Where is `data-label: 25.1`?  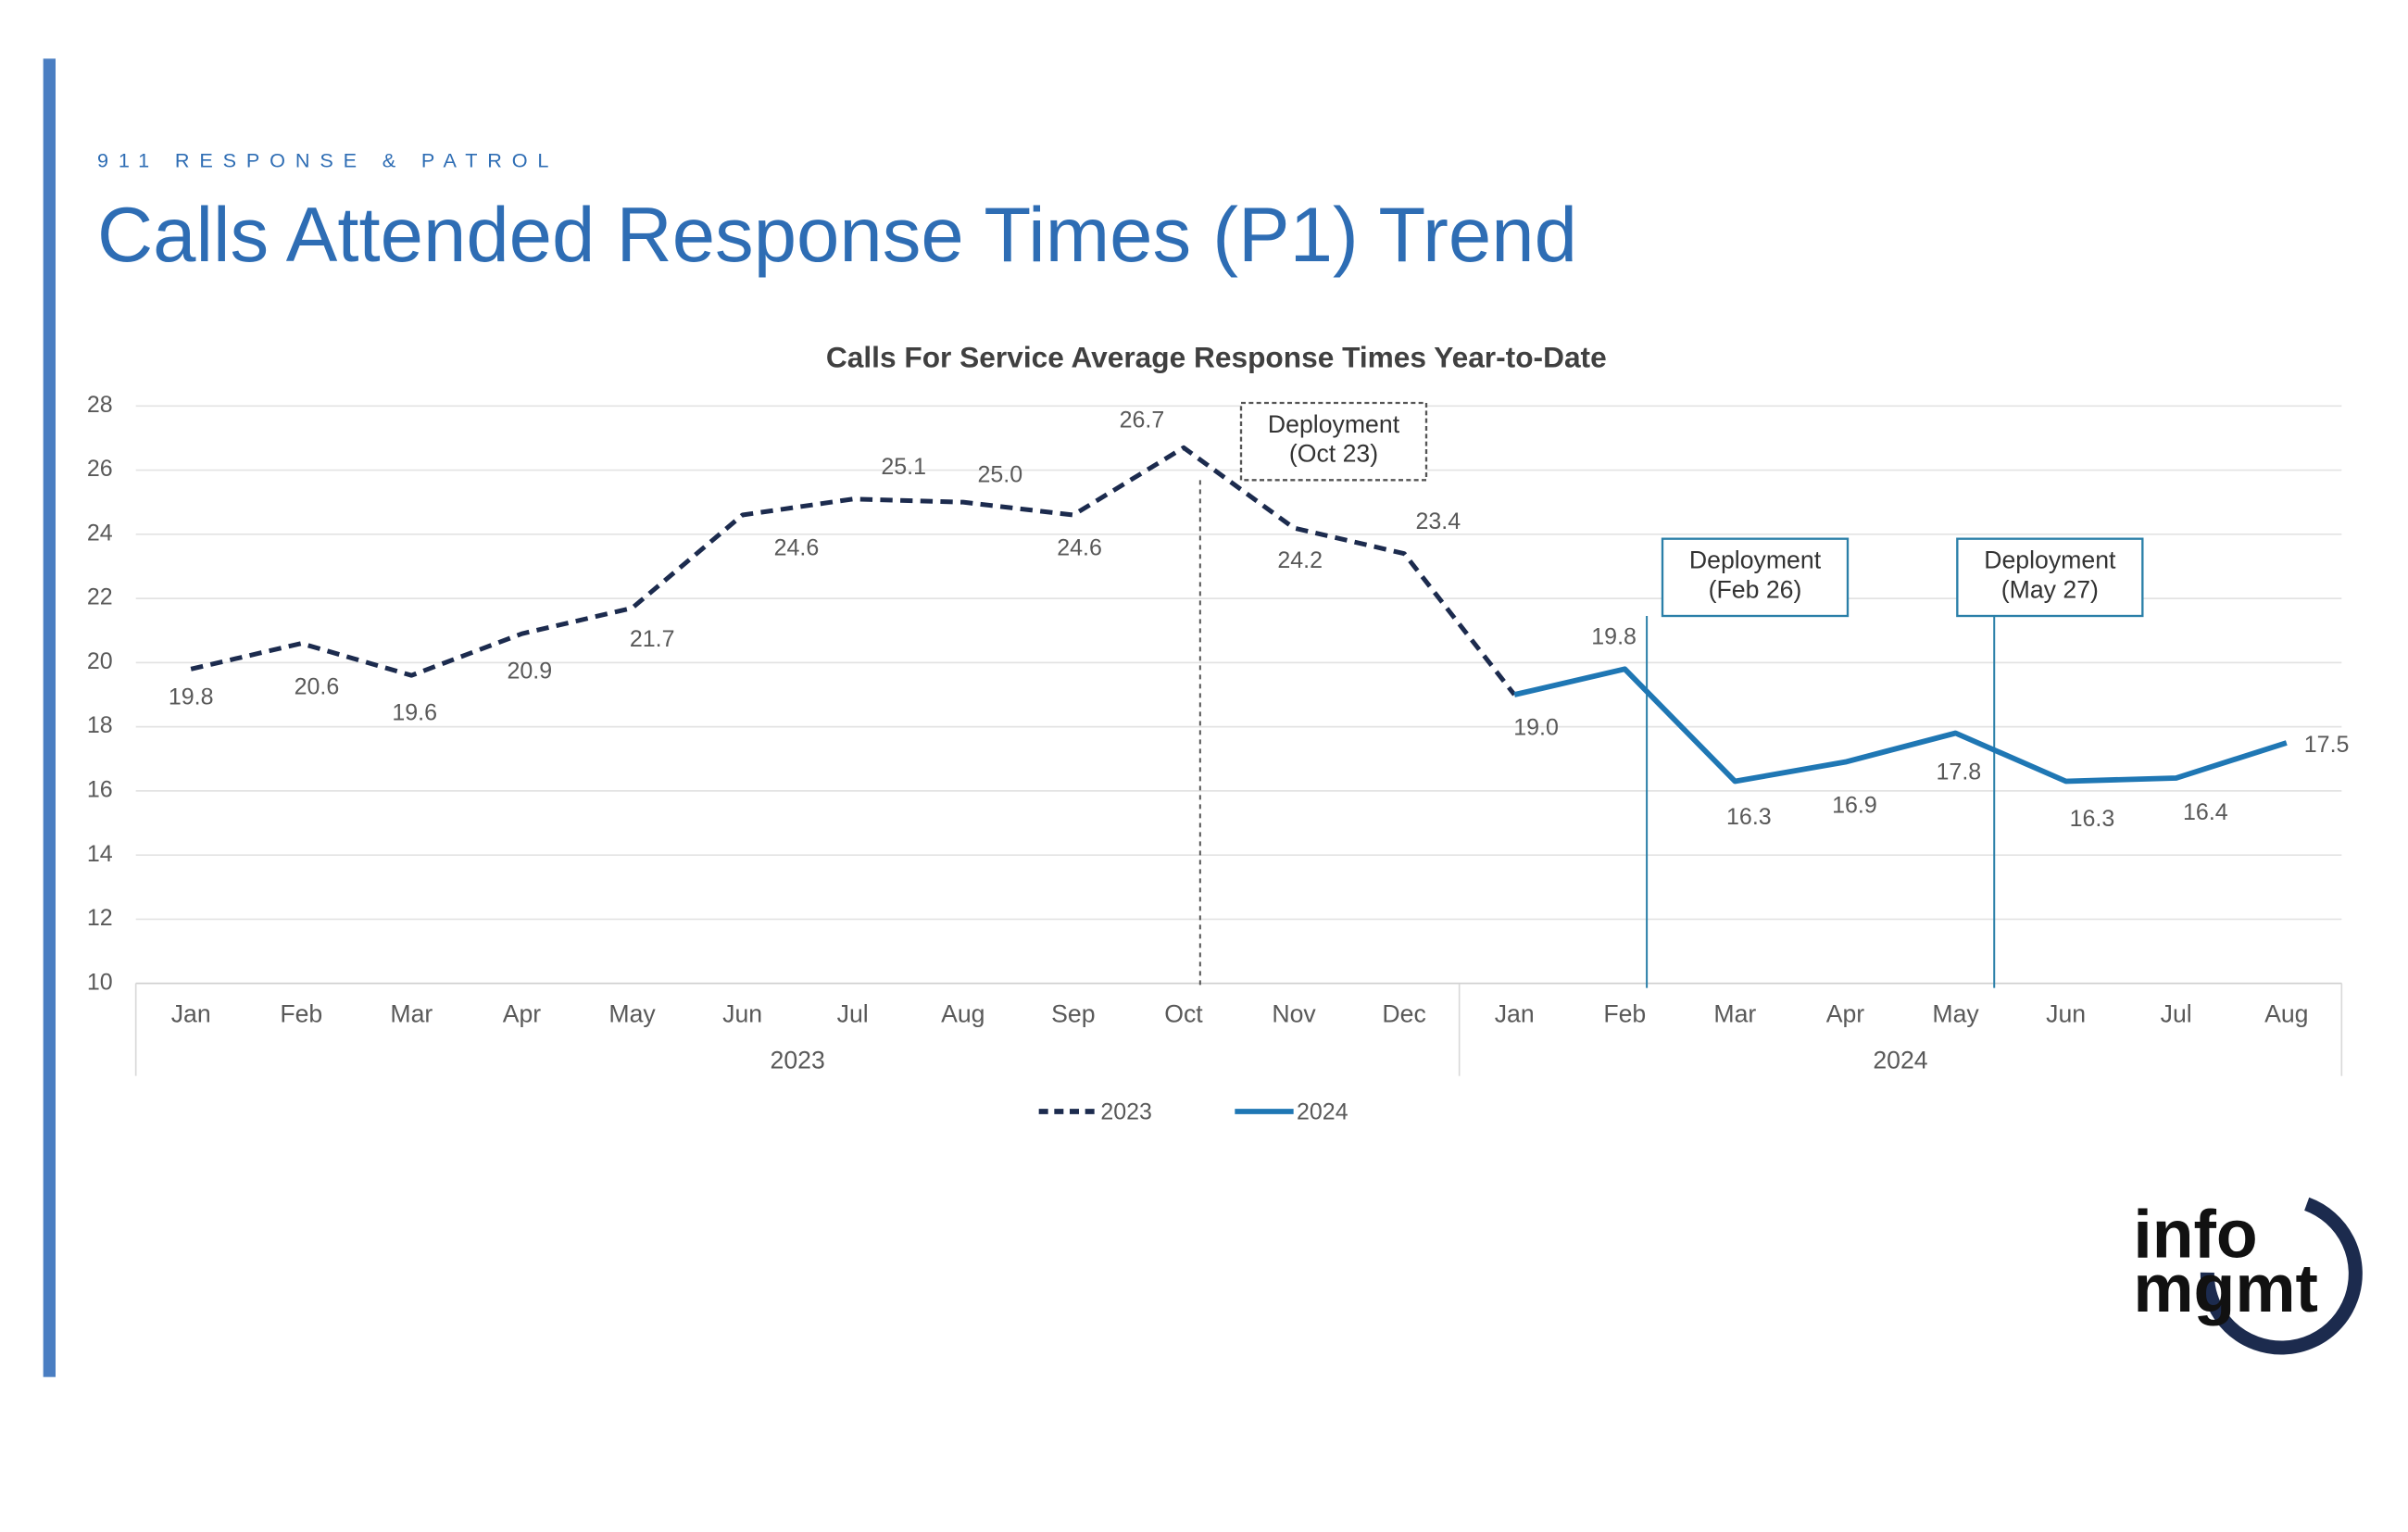
data-label: 25.1 is located at coordinates (903, 467).